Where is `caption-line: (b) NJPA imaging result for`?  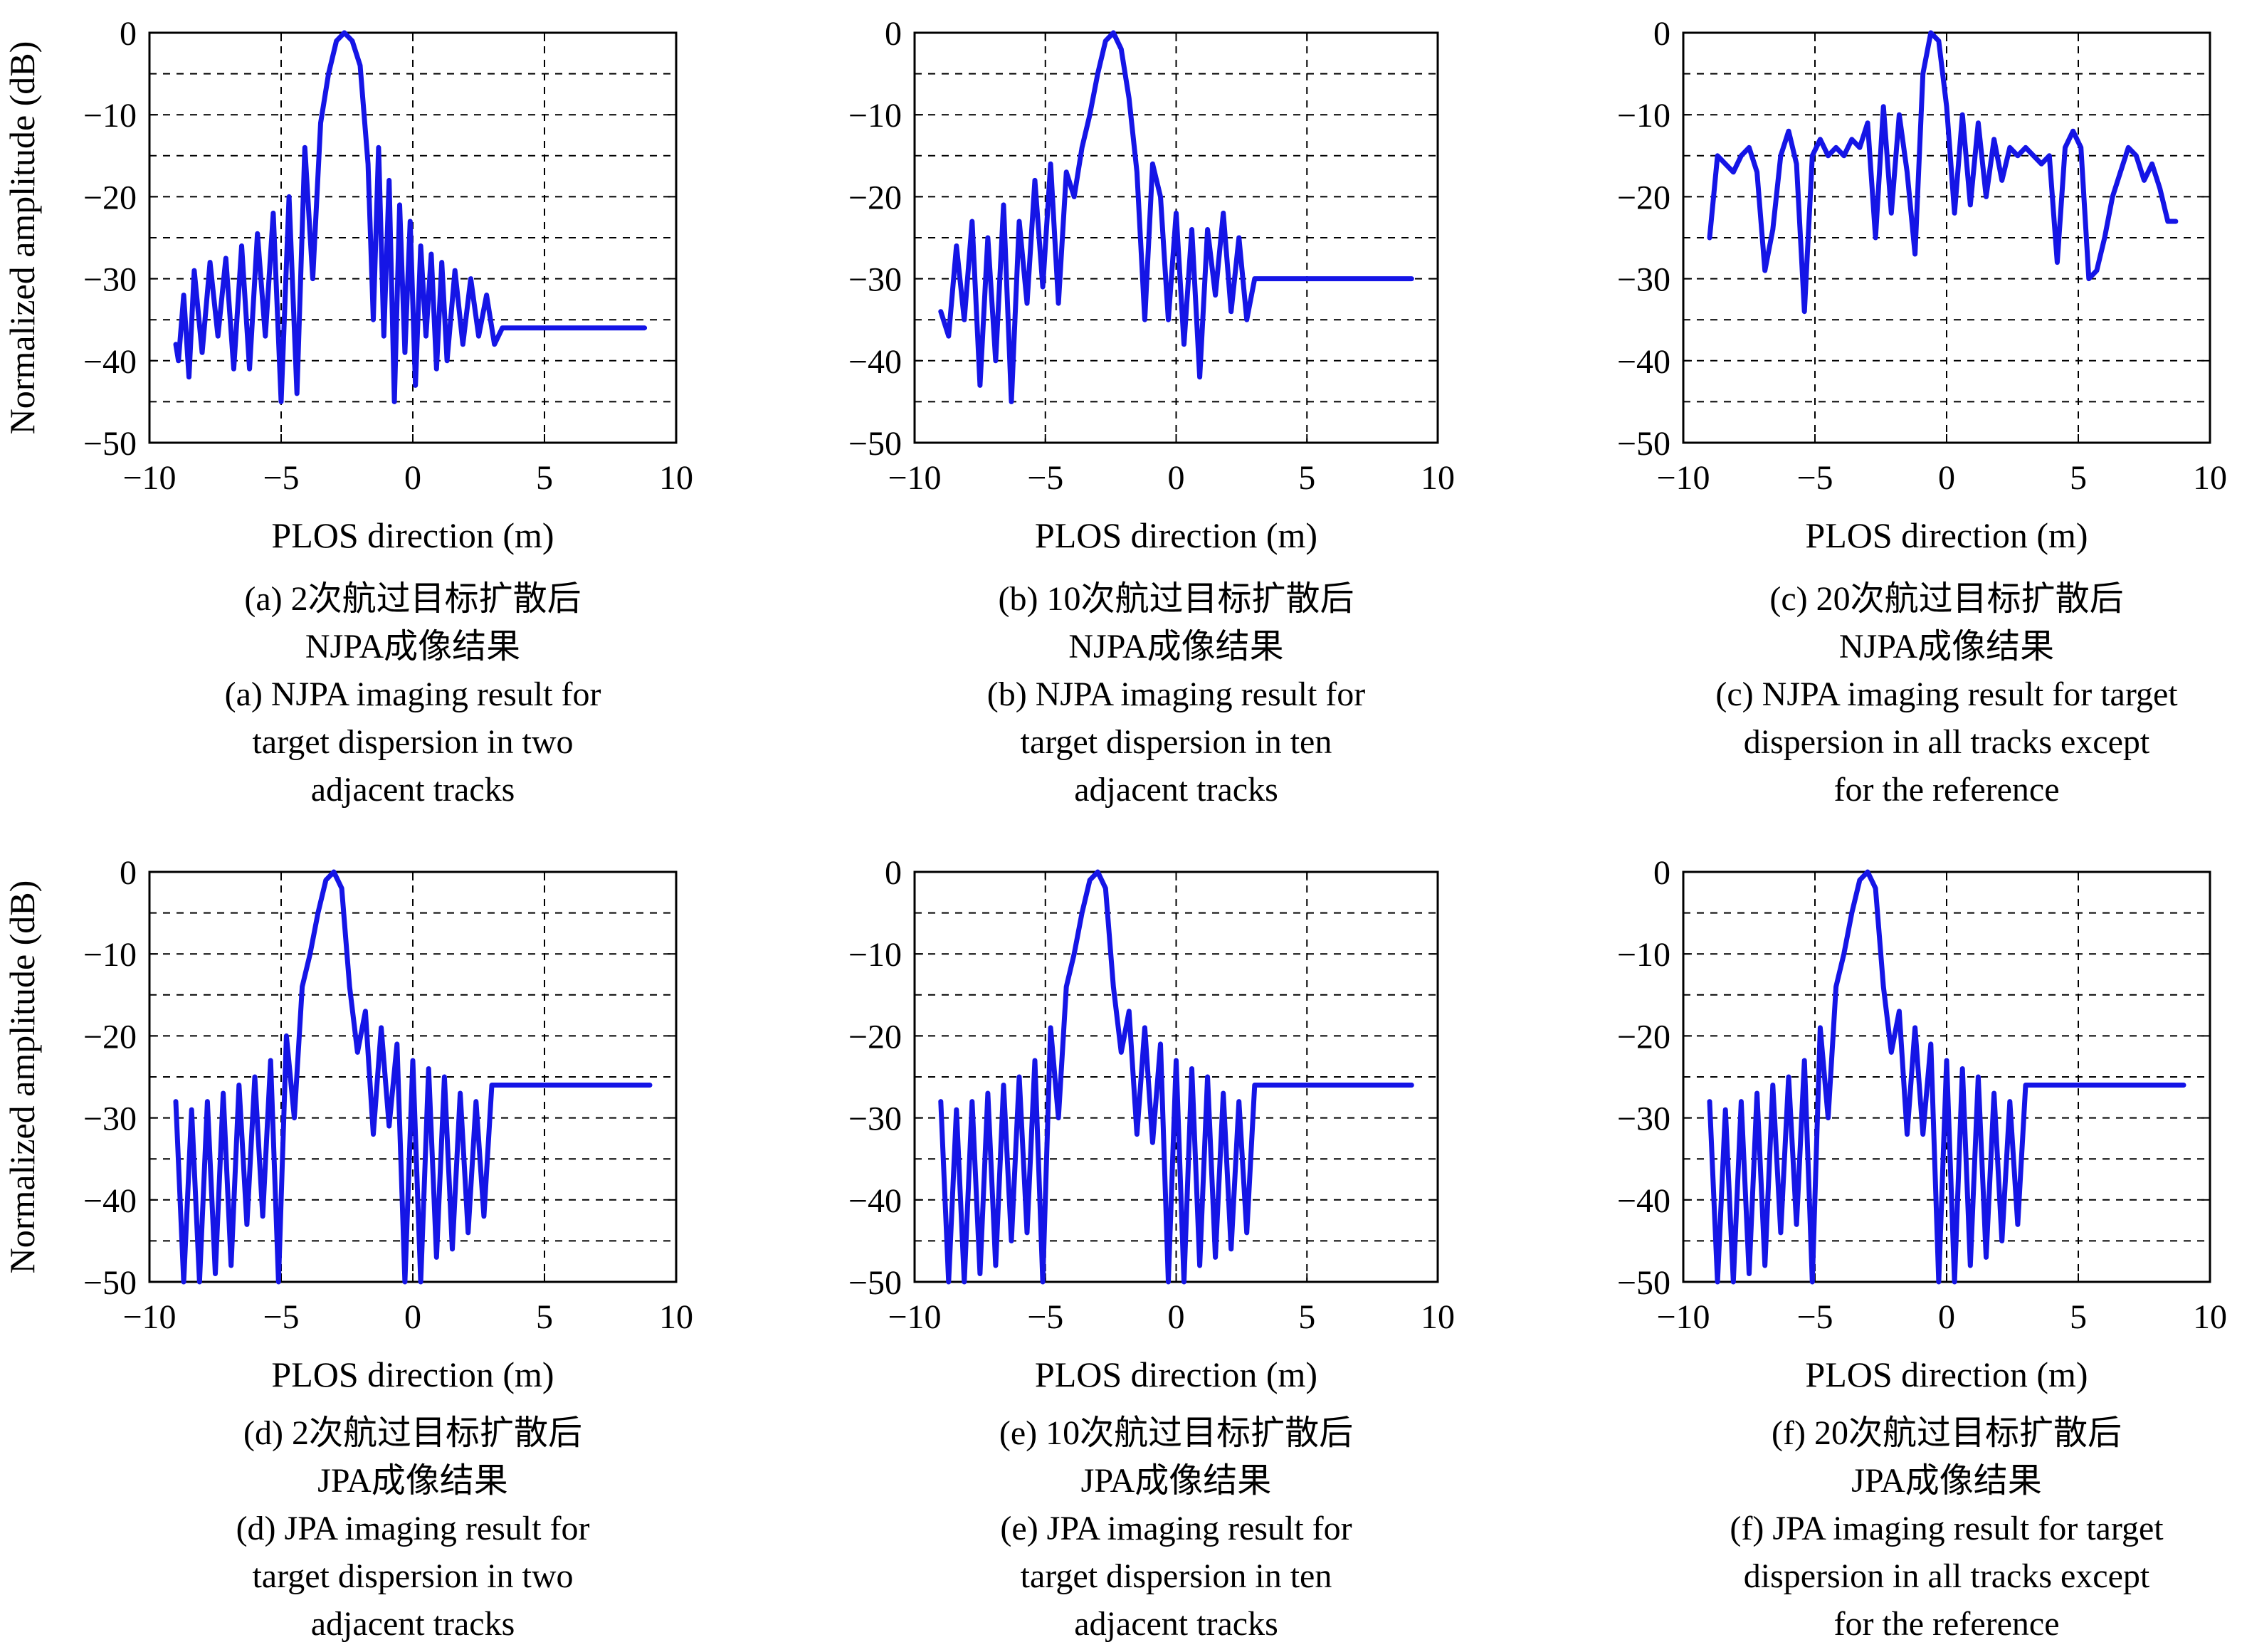 caption-line: (b) NJPA imaging result for is located at coordinates (1176, 694).